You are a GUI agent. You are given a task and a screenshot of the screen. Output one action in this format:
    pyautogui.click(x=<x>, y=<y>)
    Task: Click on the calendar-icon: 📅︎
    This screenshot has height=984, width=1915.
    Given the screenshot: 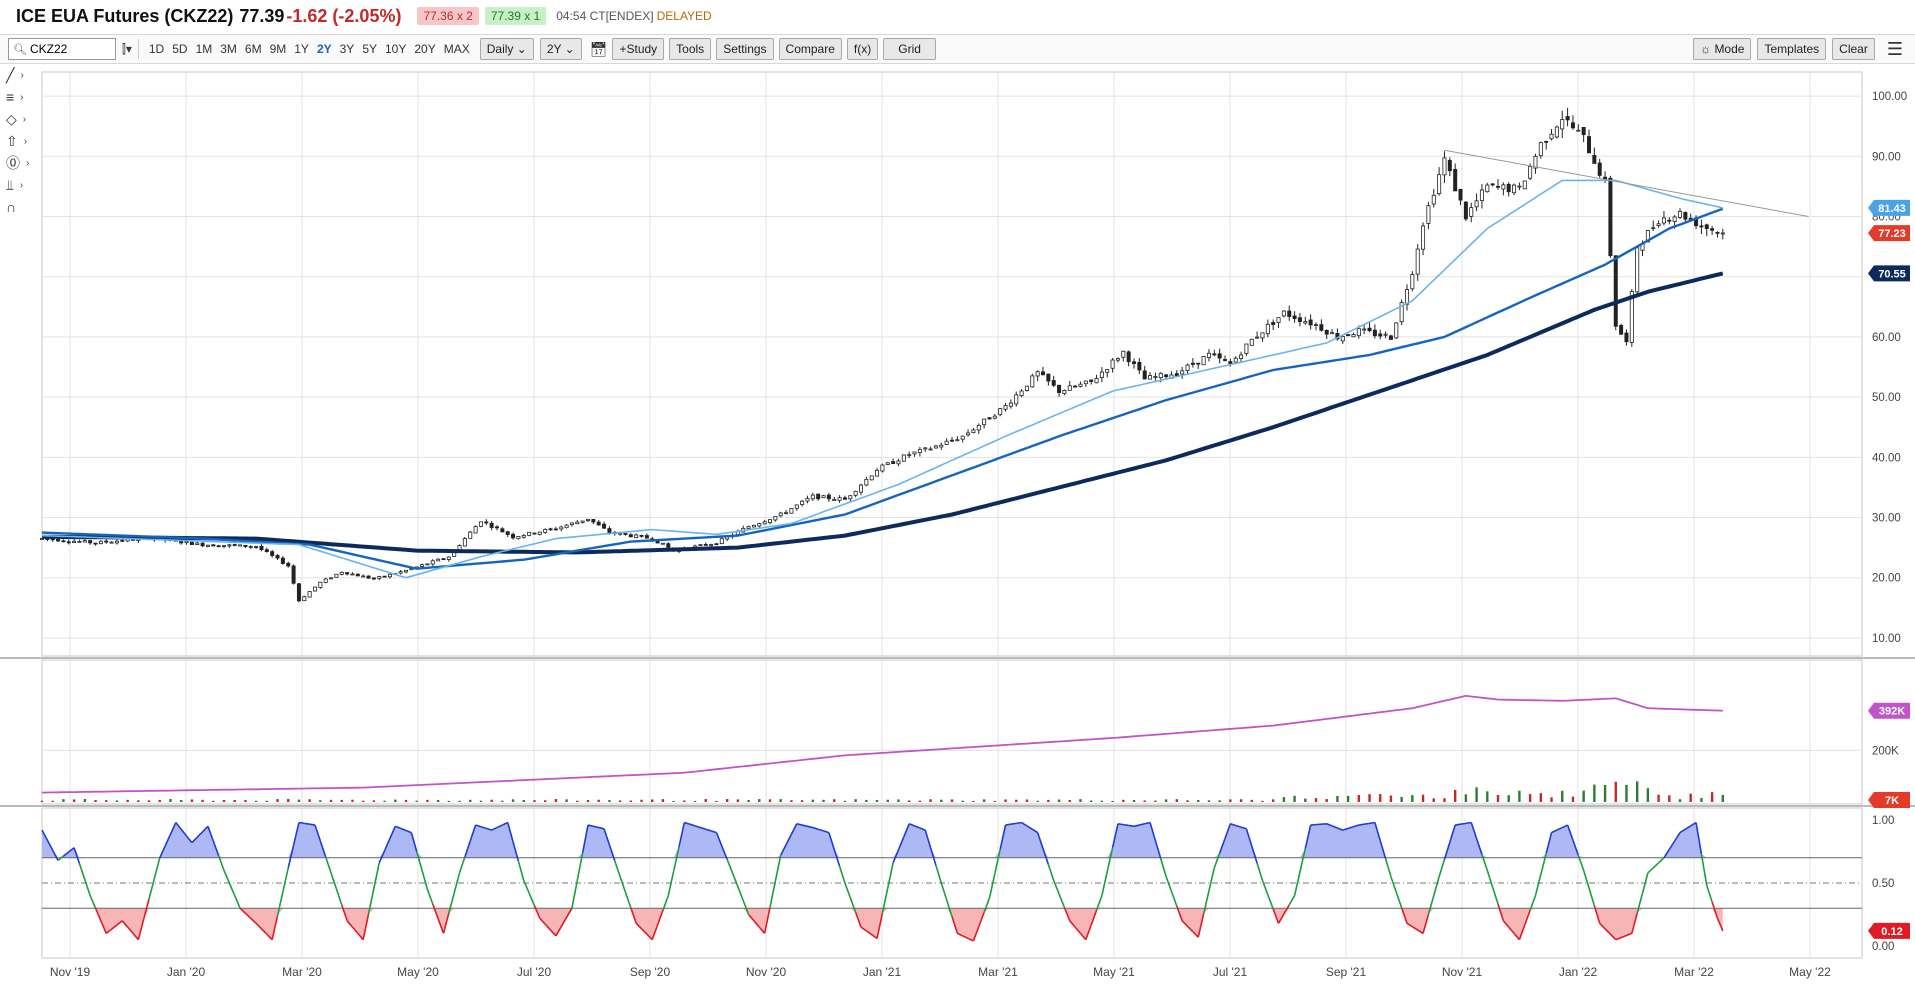 What is the action you would take?
    pyautogui.click(x=598, y=48)
    